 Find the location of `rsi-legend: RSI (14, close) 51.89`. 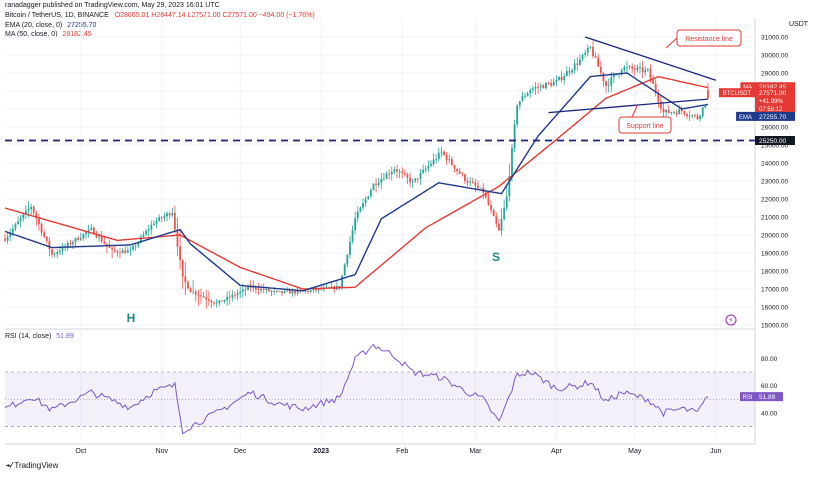

rsi-legend: RSI (14, close) 51.89 is located at coordinates (39, 336).